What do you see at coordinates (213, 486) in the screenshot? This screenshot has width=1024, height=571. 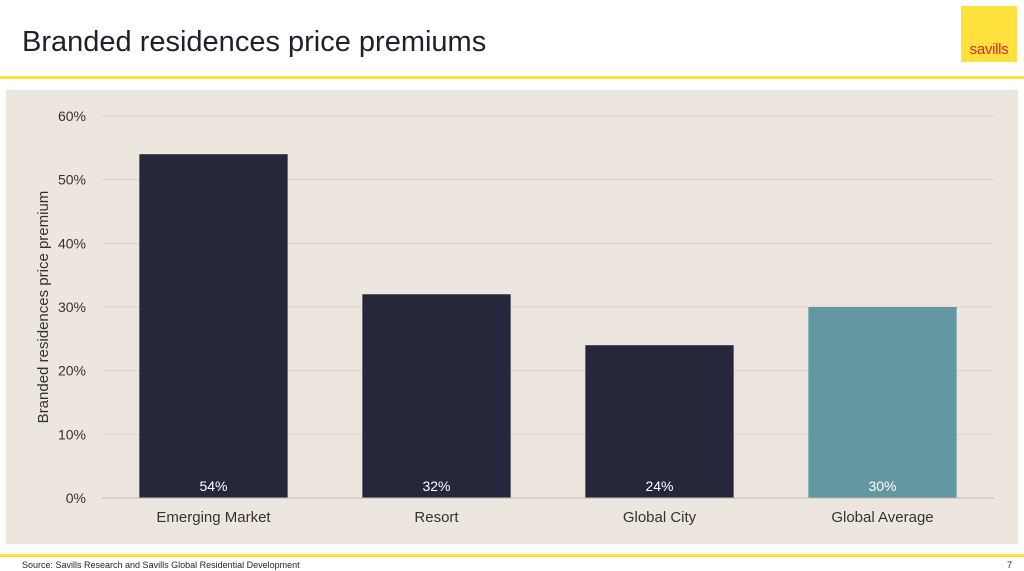 I see `data-label: 54%` at bounding box center [213, 486].